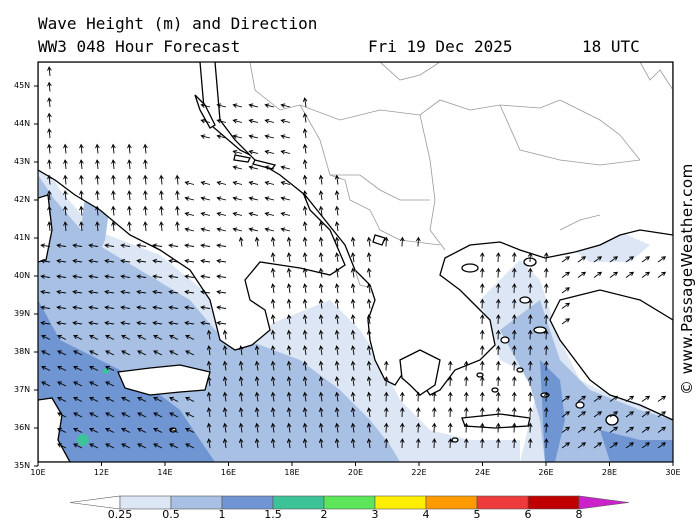 The width and height of the screenshot is (700, 525). Describe the element at coordinates (165, 472) in the screenshot. I see `lon-label: 14E` at that location.